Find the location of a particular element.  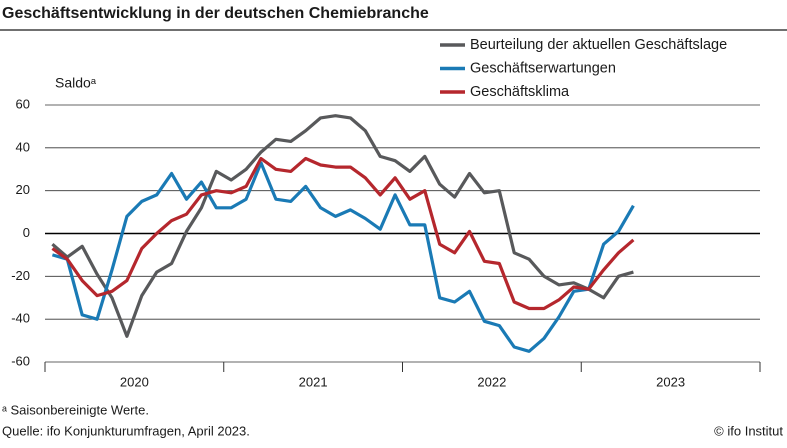

x-tick-label: 2022 is located at coordinates (491, 381).